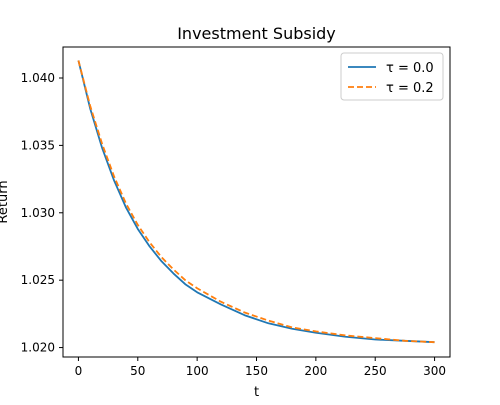 The image size is (500, 405). What do you see at coordinates (79, 371) in the screenshot?
I see `x-tick-label: 0` at bounding box center [79, 371].